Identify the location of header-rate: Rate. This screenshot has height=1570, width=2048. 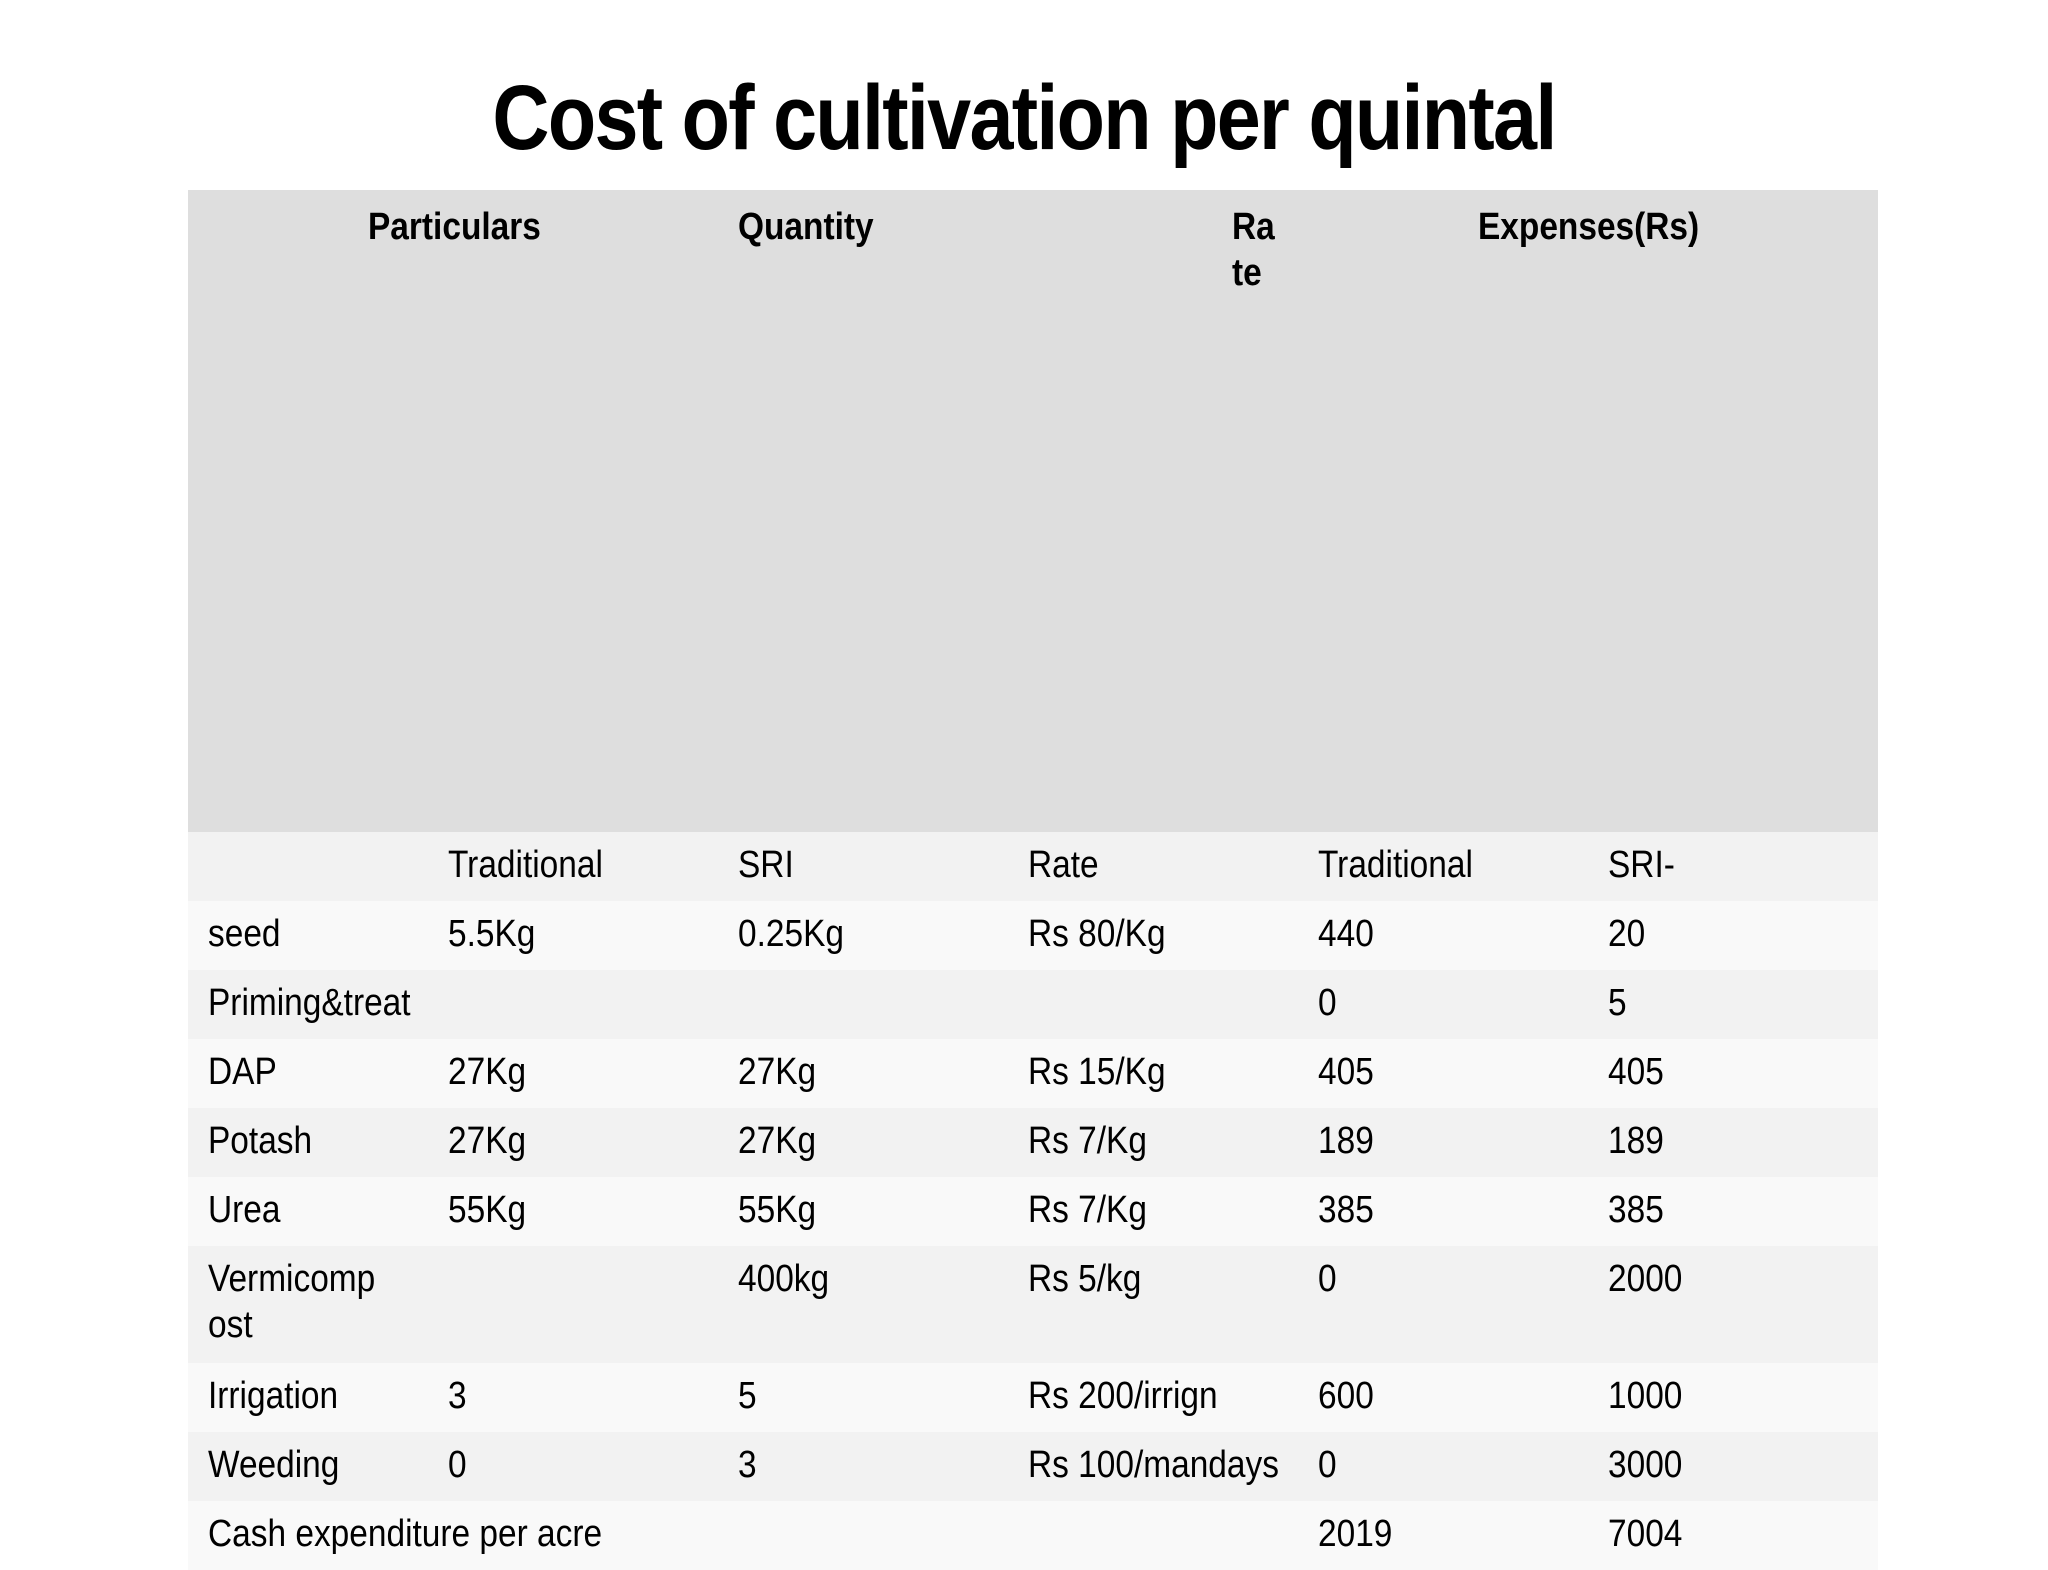
(1253, 250).